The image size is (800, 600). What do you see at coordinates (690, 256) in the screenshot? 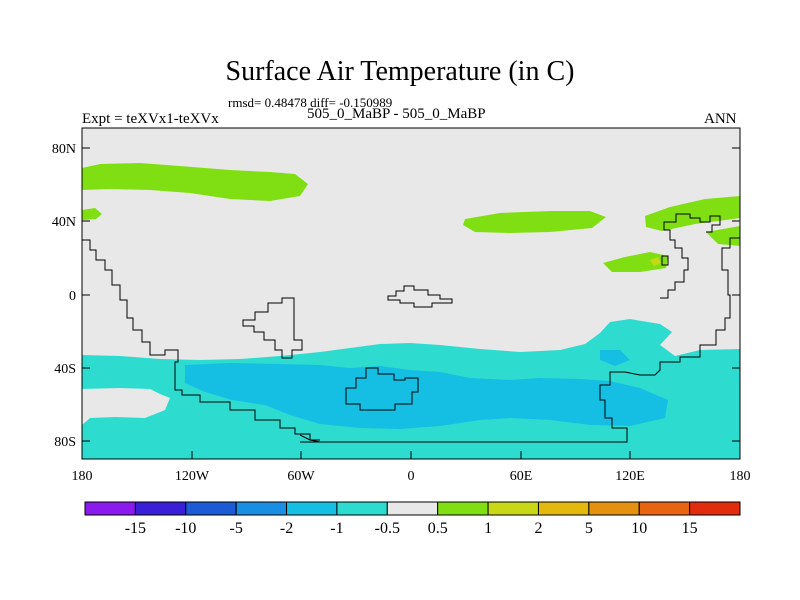
I see `coastline-asia` at bounding box center [690, 256].